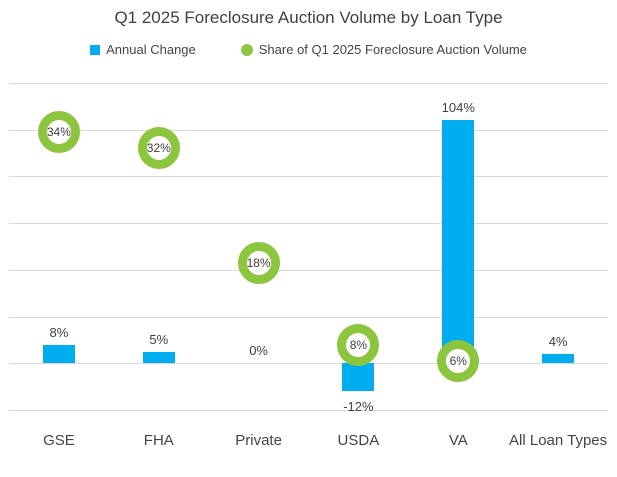 The height and width of the screenshot is (477, 617). Describe the element at coordinates (358, 440) in the screenshot. I see `x-axis-label-usda: USDA` at that location.